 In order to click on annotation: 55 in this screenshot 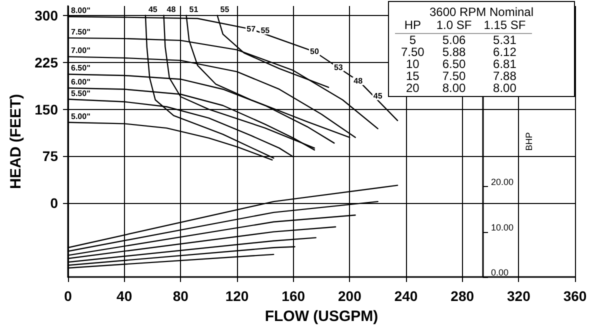, I will do `click(265, 30)`.